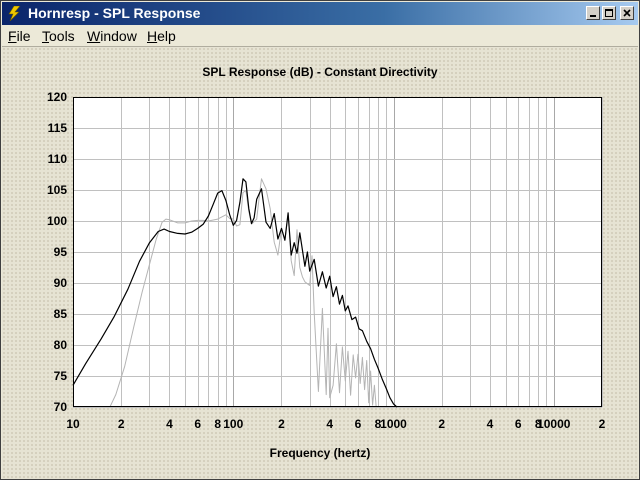  What do you see at coordinates (57, 97) in the screenshot?
I see `y-tick-label: 120` at bounding box center [57, 97].